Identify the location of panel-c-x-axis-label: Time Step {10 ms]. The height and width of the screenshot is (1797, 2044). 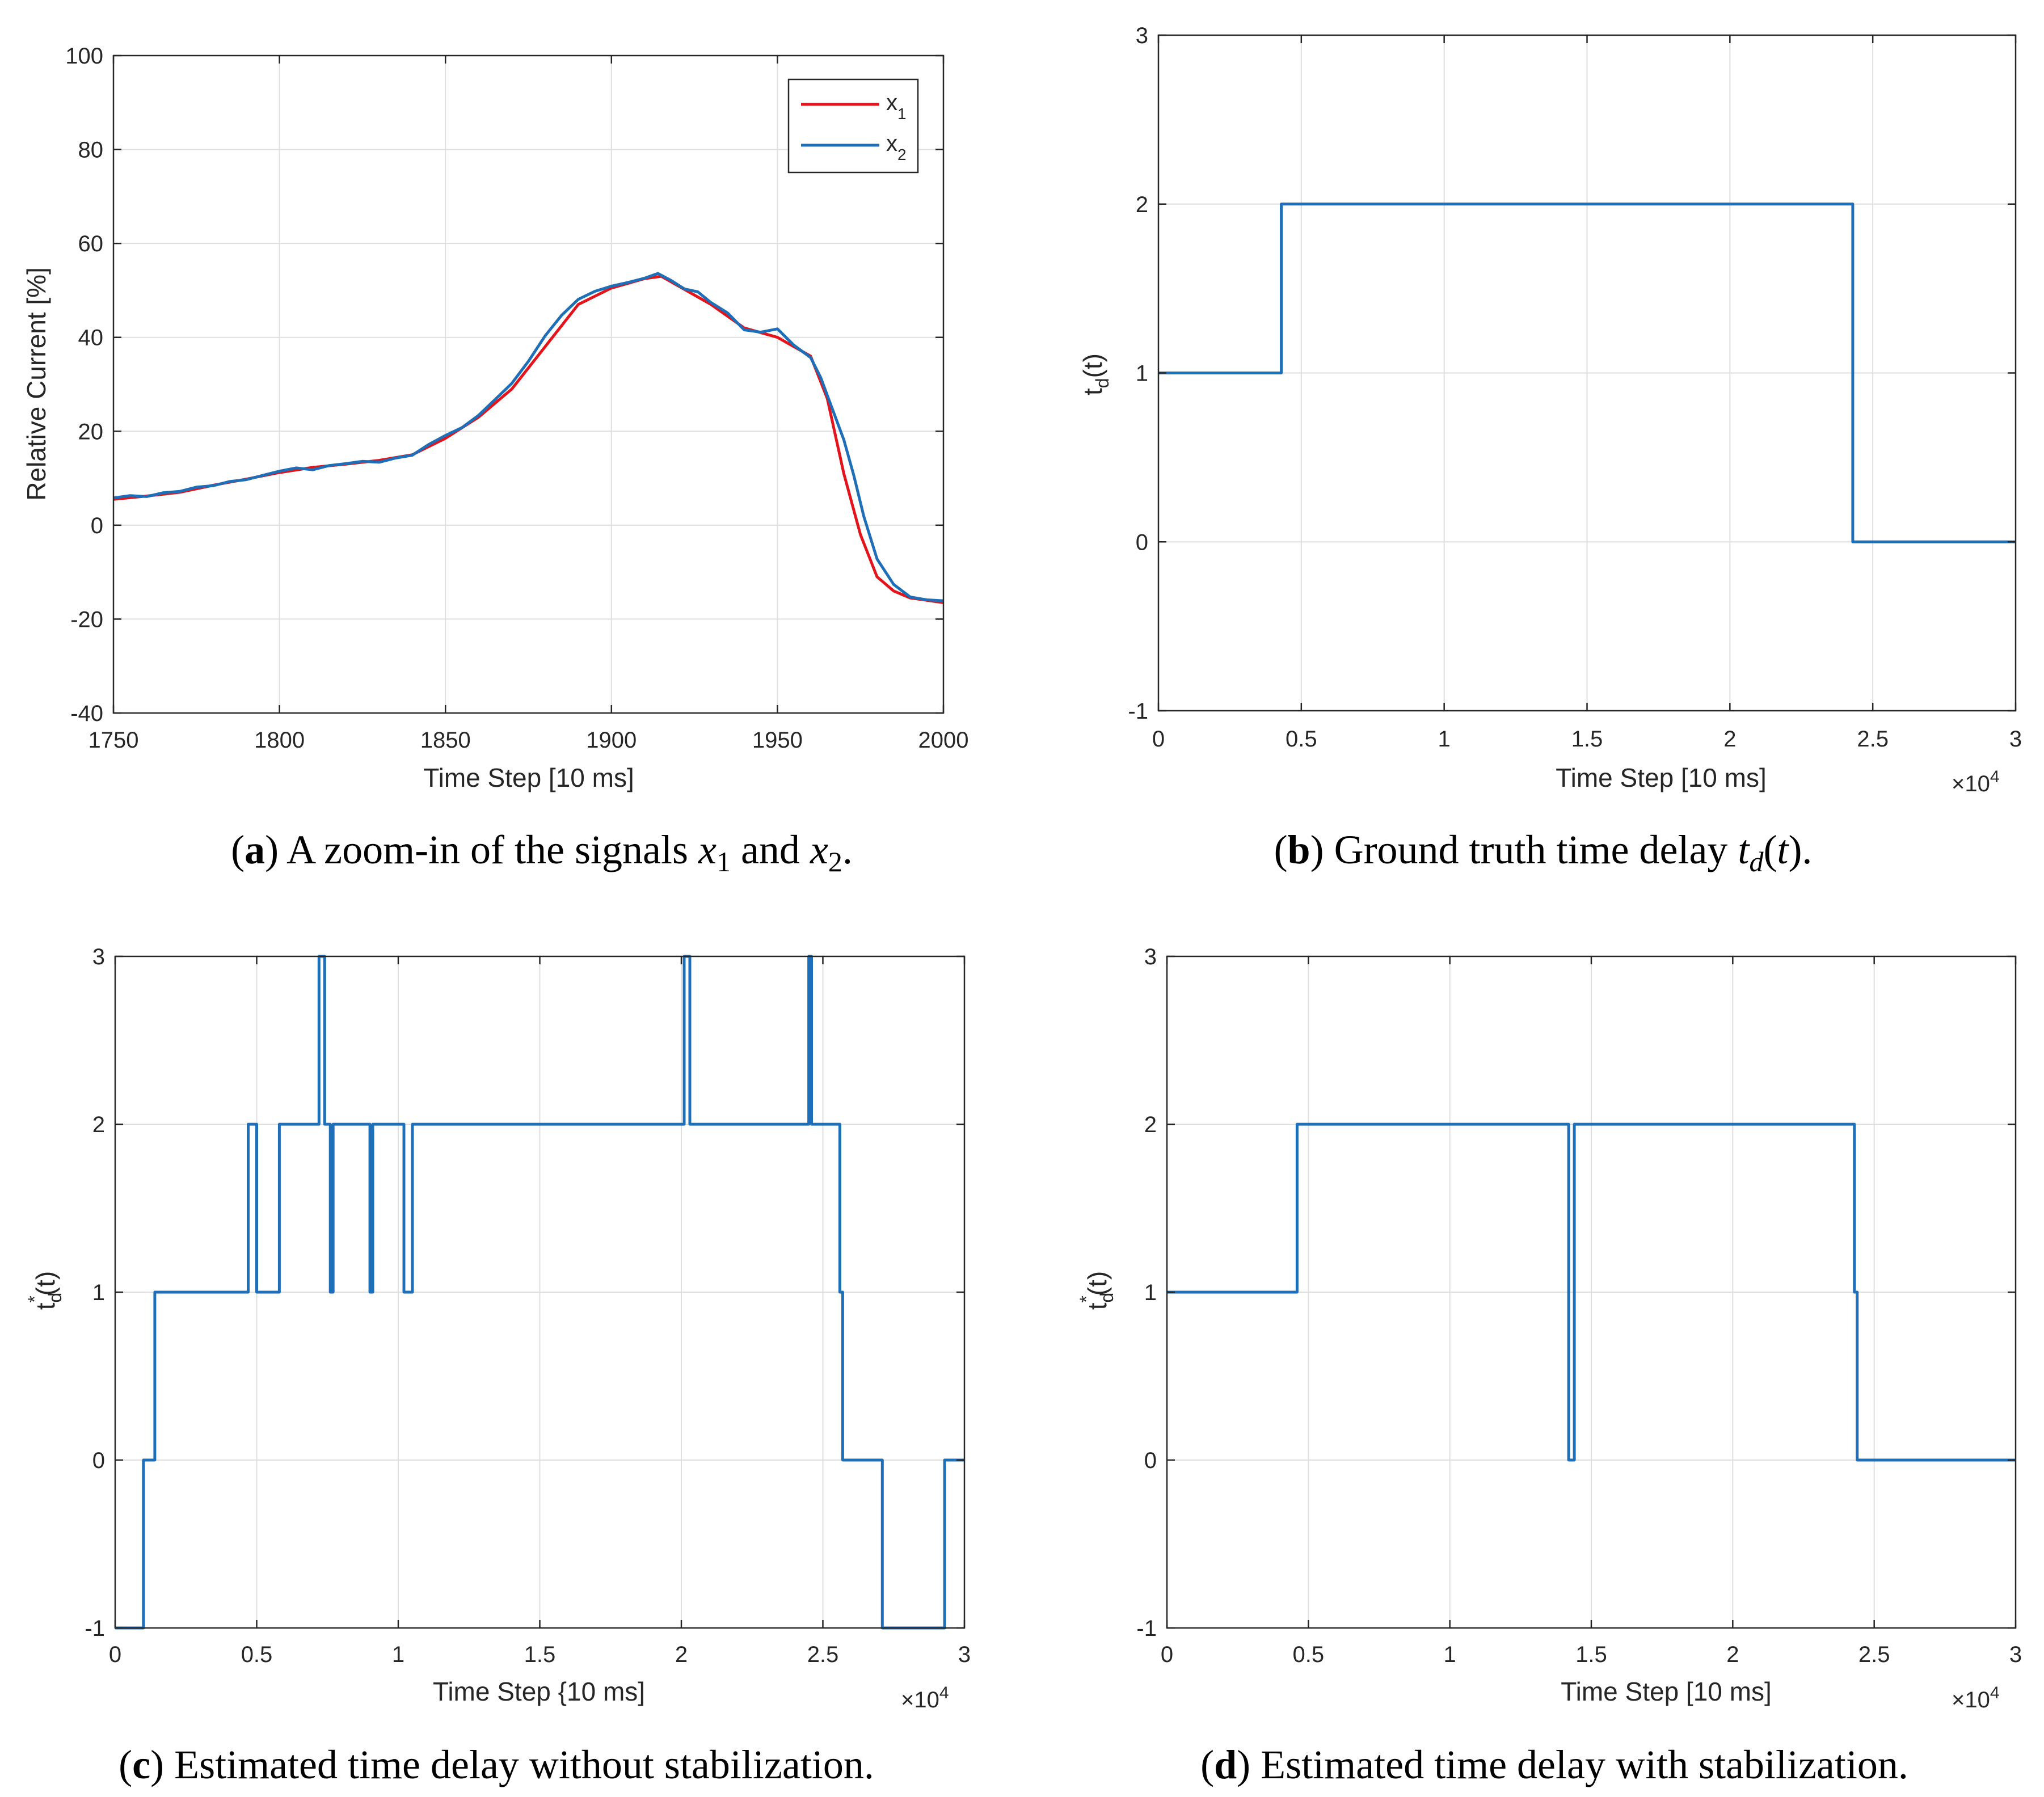
(539, 1691).